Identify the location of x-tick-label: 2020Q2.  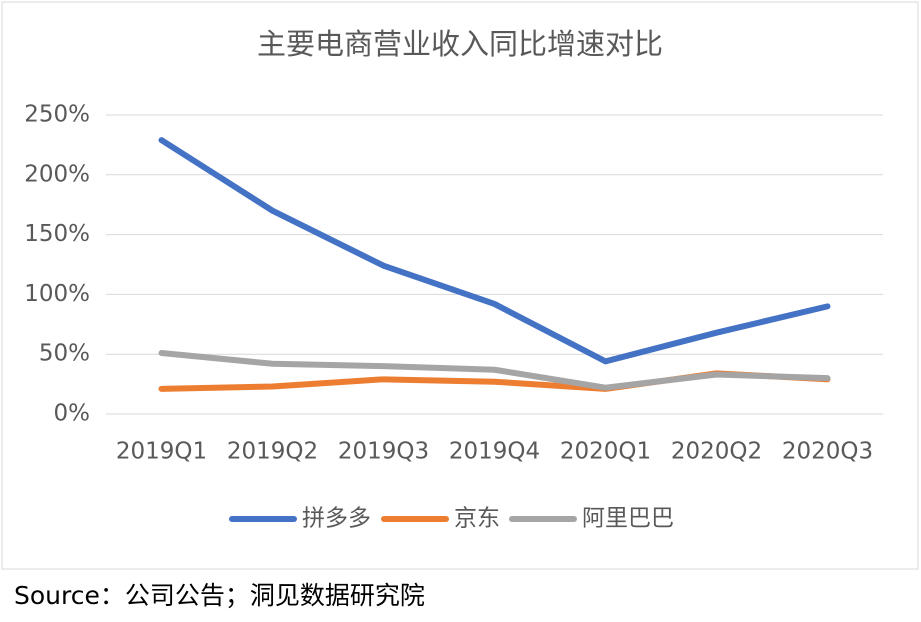
(716, 452).